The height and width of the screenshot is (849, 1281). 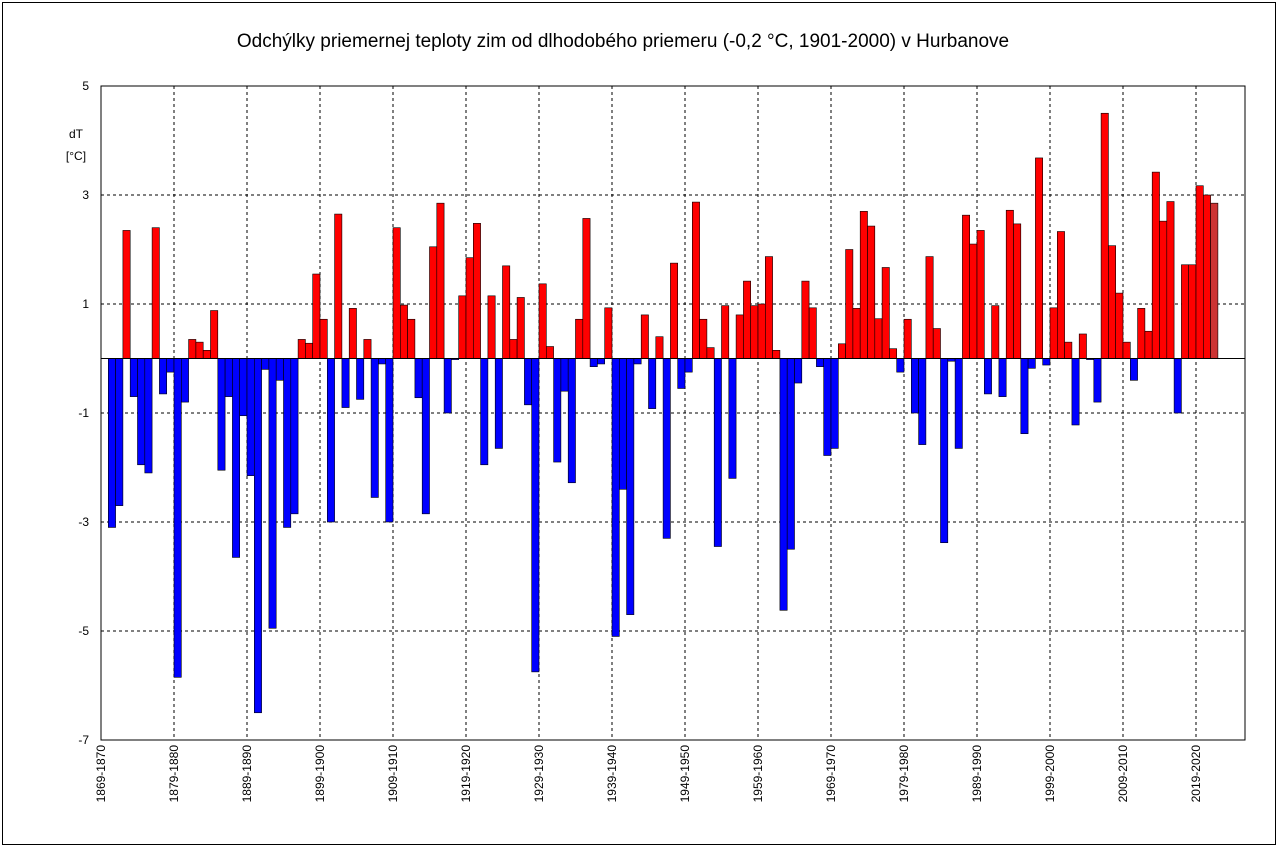 What do you see at coordinates (83, 740) in the screenshot?
I see `y-tick-label: -7` at bounding box center [83, 740].